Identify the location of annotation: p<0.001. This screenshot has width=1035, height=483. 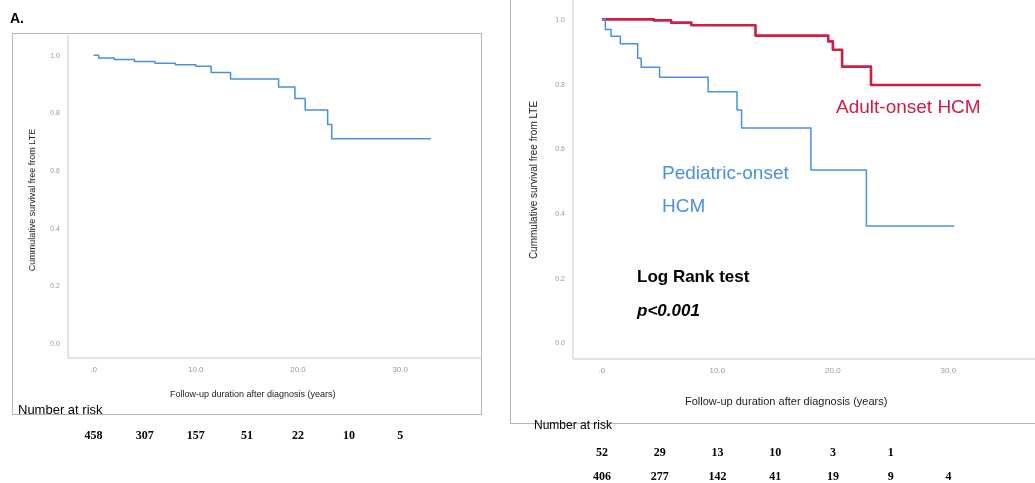
(668, 311).